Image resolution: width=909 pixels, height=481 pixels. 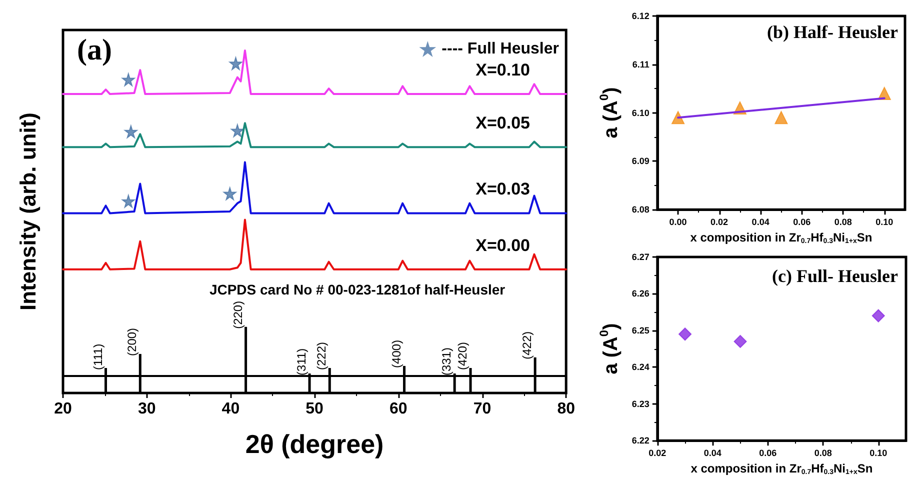 What do you see at coordinates (28, 211) in the screenshot?
I see `y-axis-title: Intensity (arb. unit)` at bounding box center [28, 211].